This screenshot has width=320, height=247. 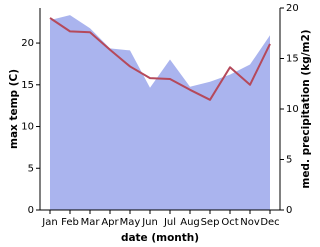 What do you see at coordinates (250, 222) in the screenshot?
I see `x-tick-label: Nov` at bounding box center [250, 222].